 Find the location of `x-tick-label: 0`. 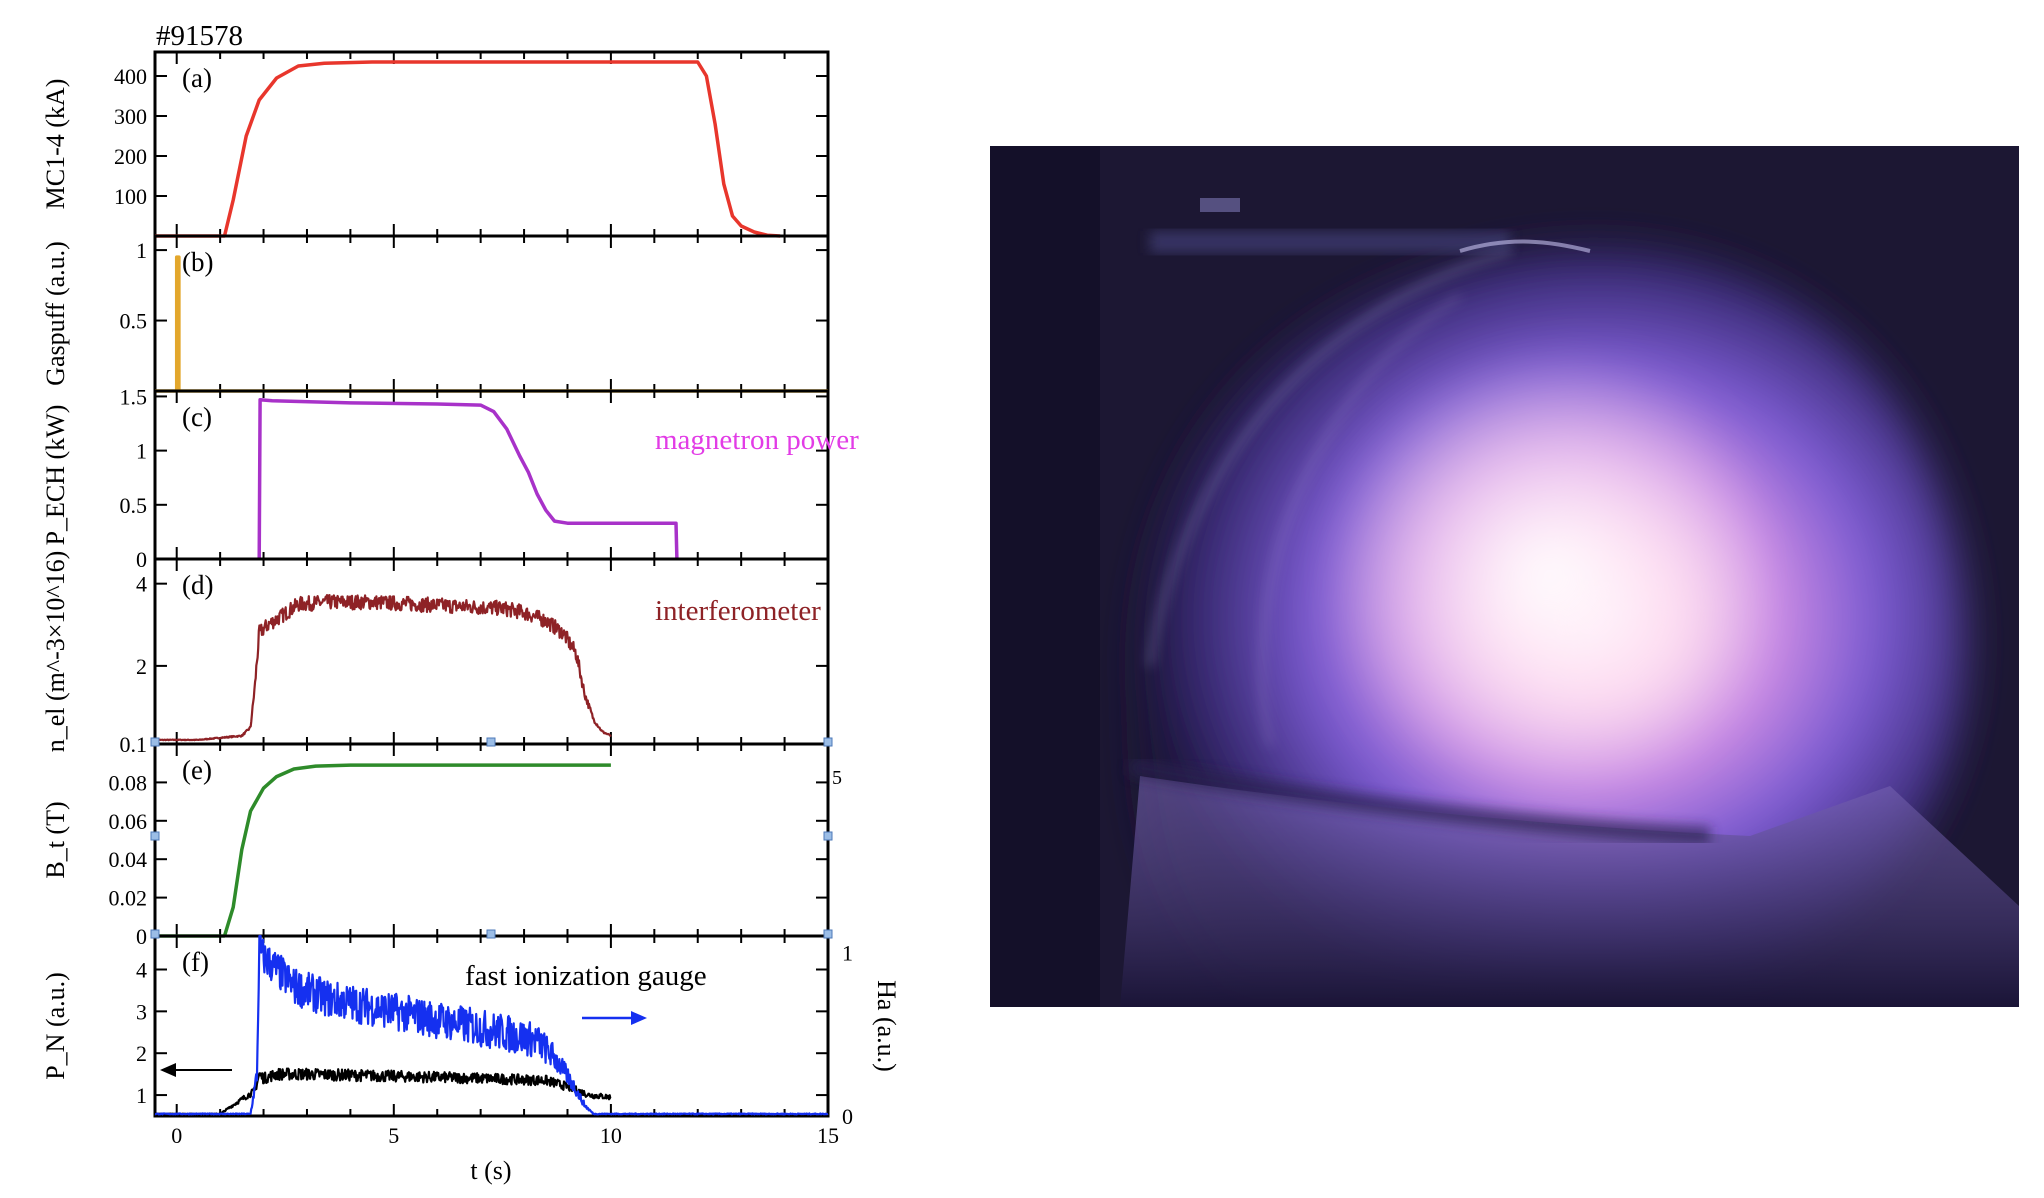

x-tick-label: 0 is located at coordinates (176, 1135).